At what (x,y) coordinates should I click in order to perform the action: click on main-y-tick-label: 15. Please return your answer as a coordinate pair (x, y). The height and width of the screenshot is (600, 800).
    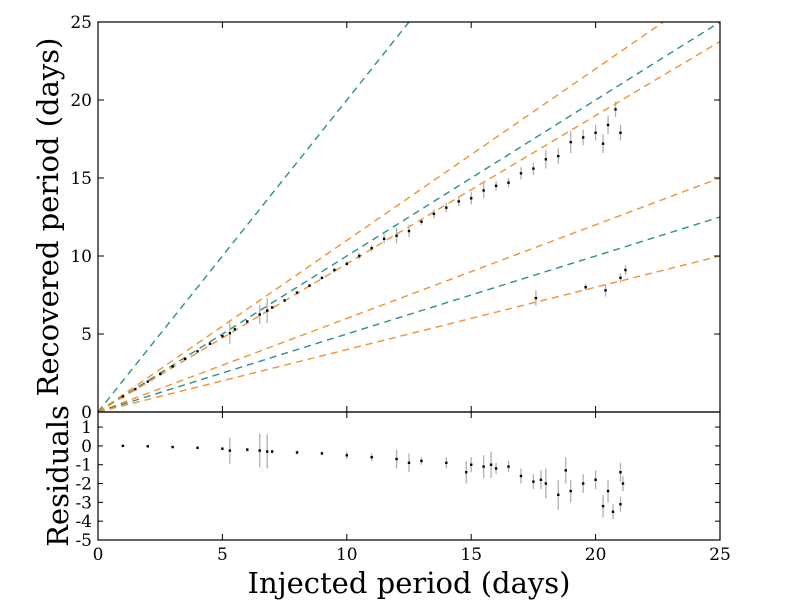
    Looking at the image, I should click on (81, 179).